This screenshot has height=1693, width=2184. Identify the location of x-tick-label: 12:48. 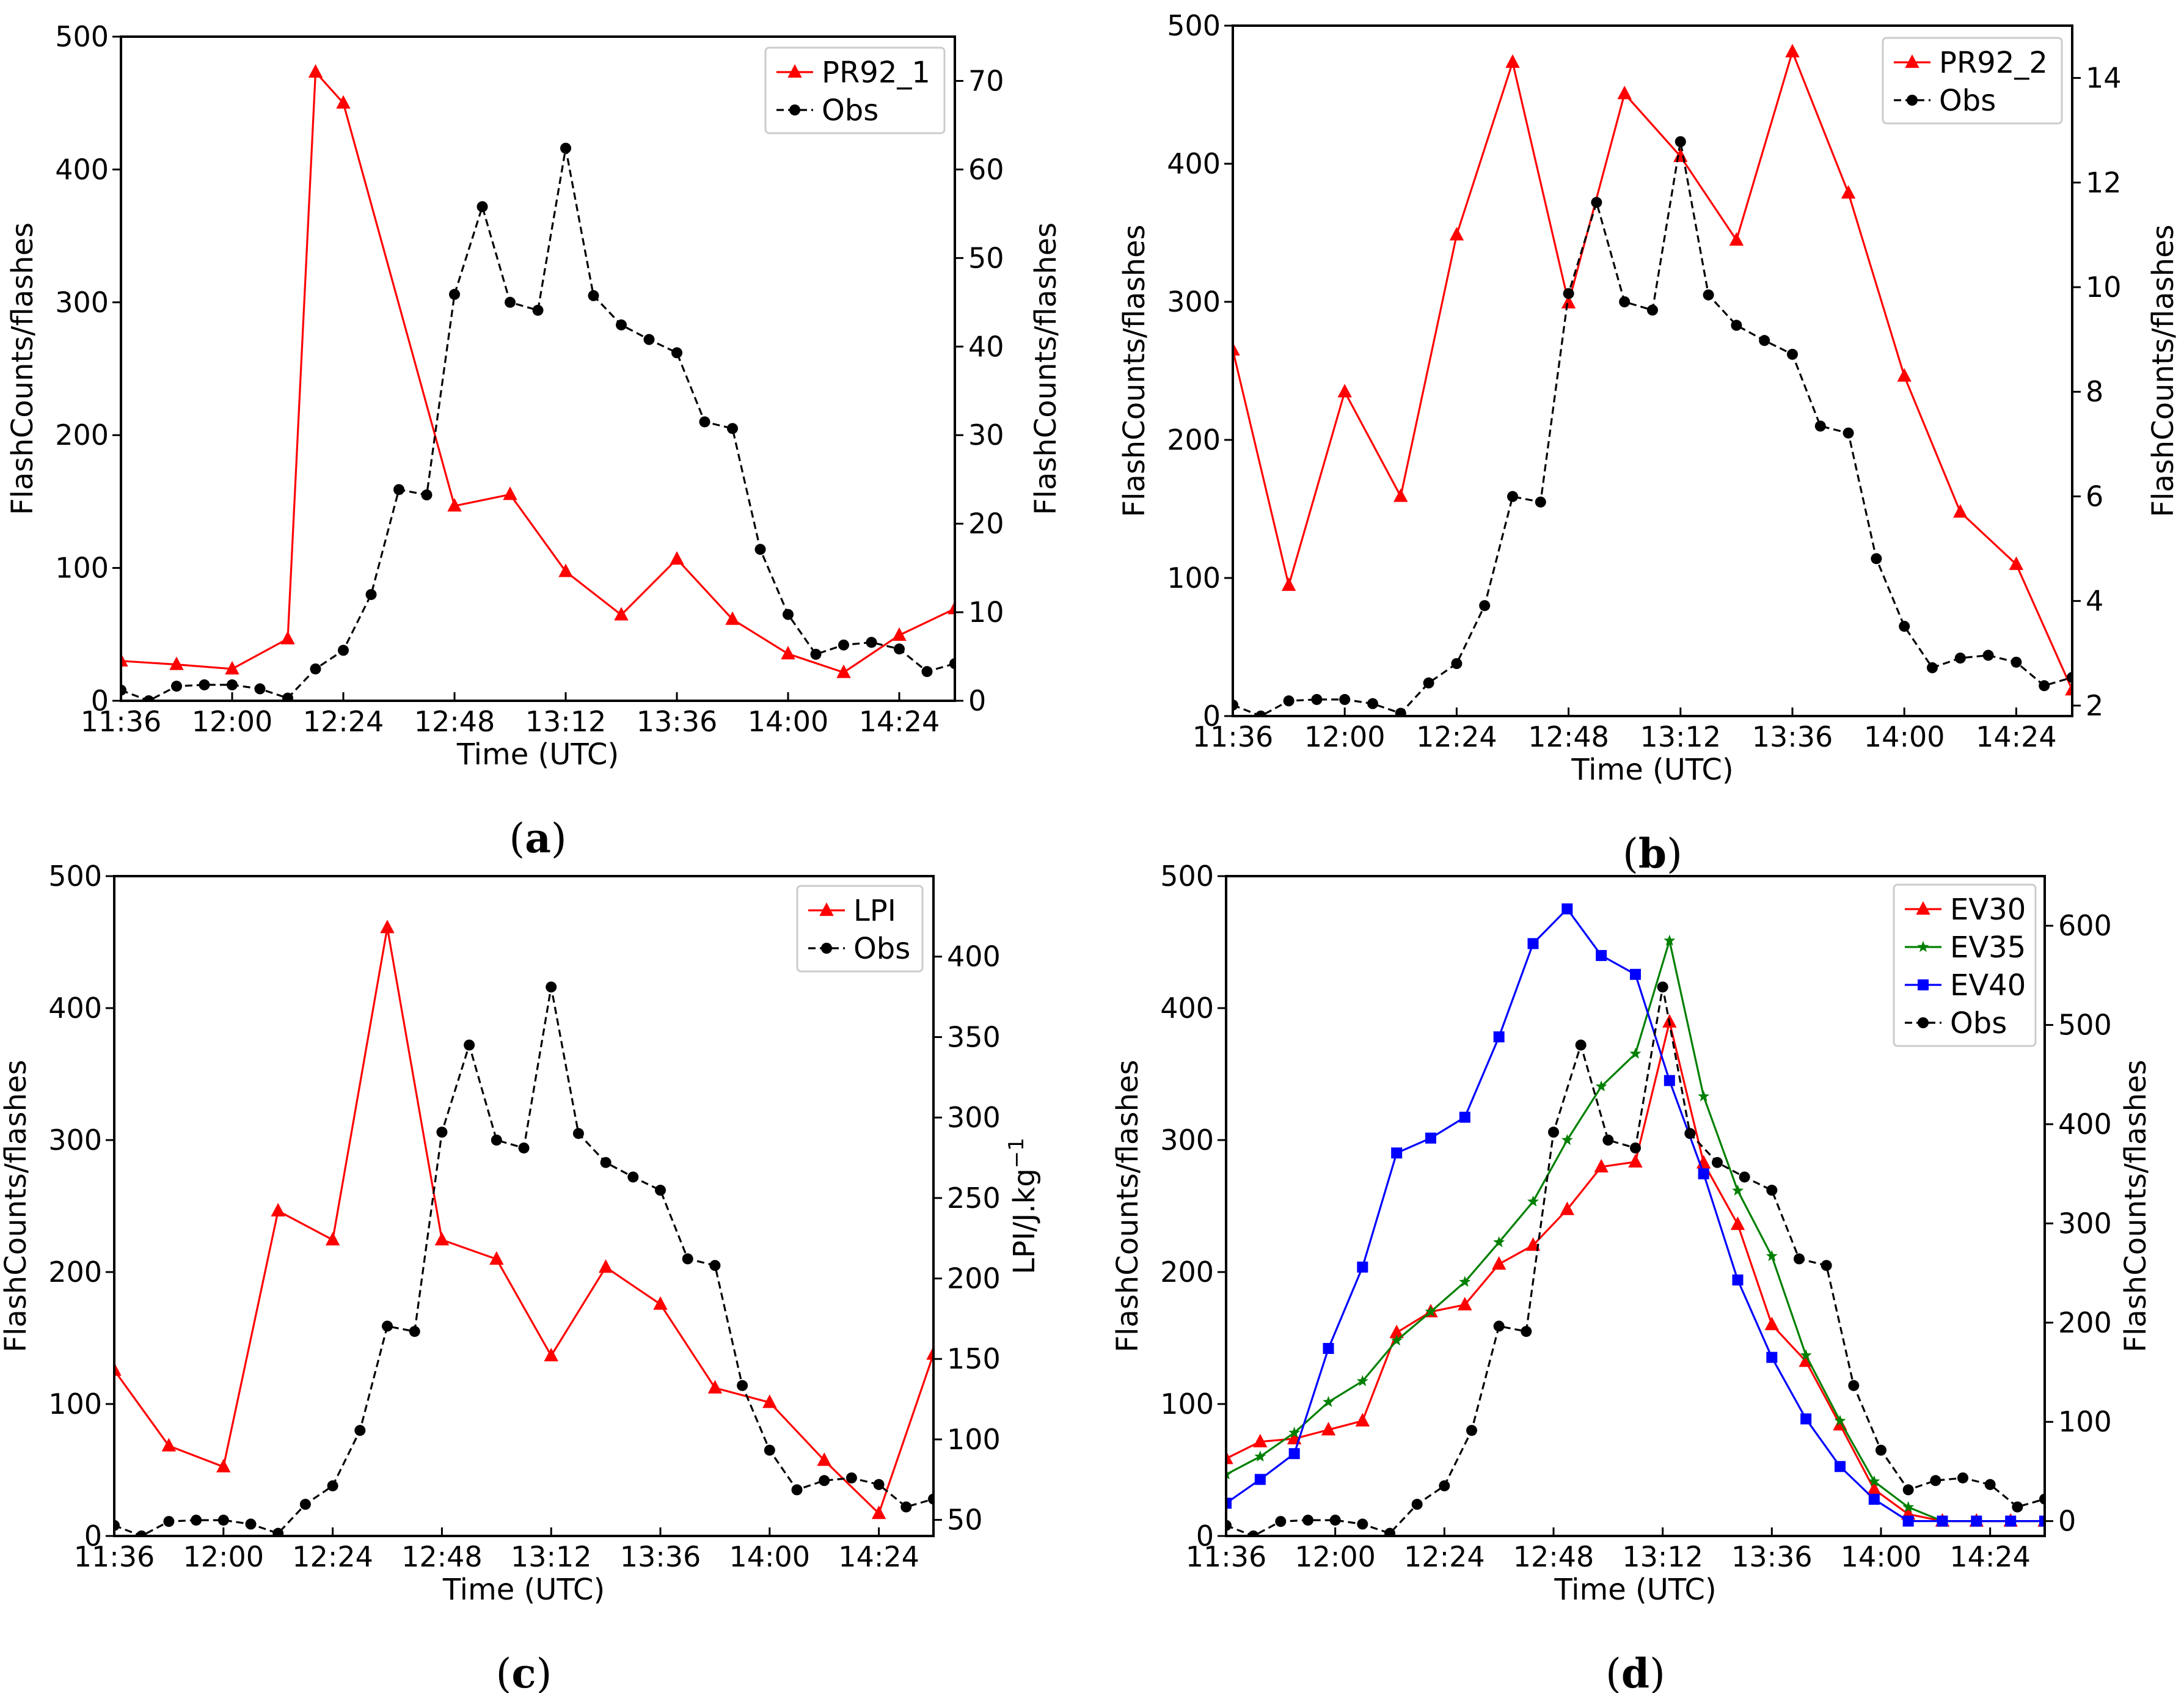
(1554, 1557).